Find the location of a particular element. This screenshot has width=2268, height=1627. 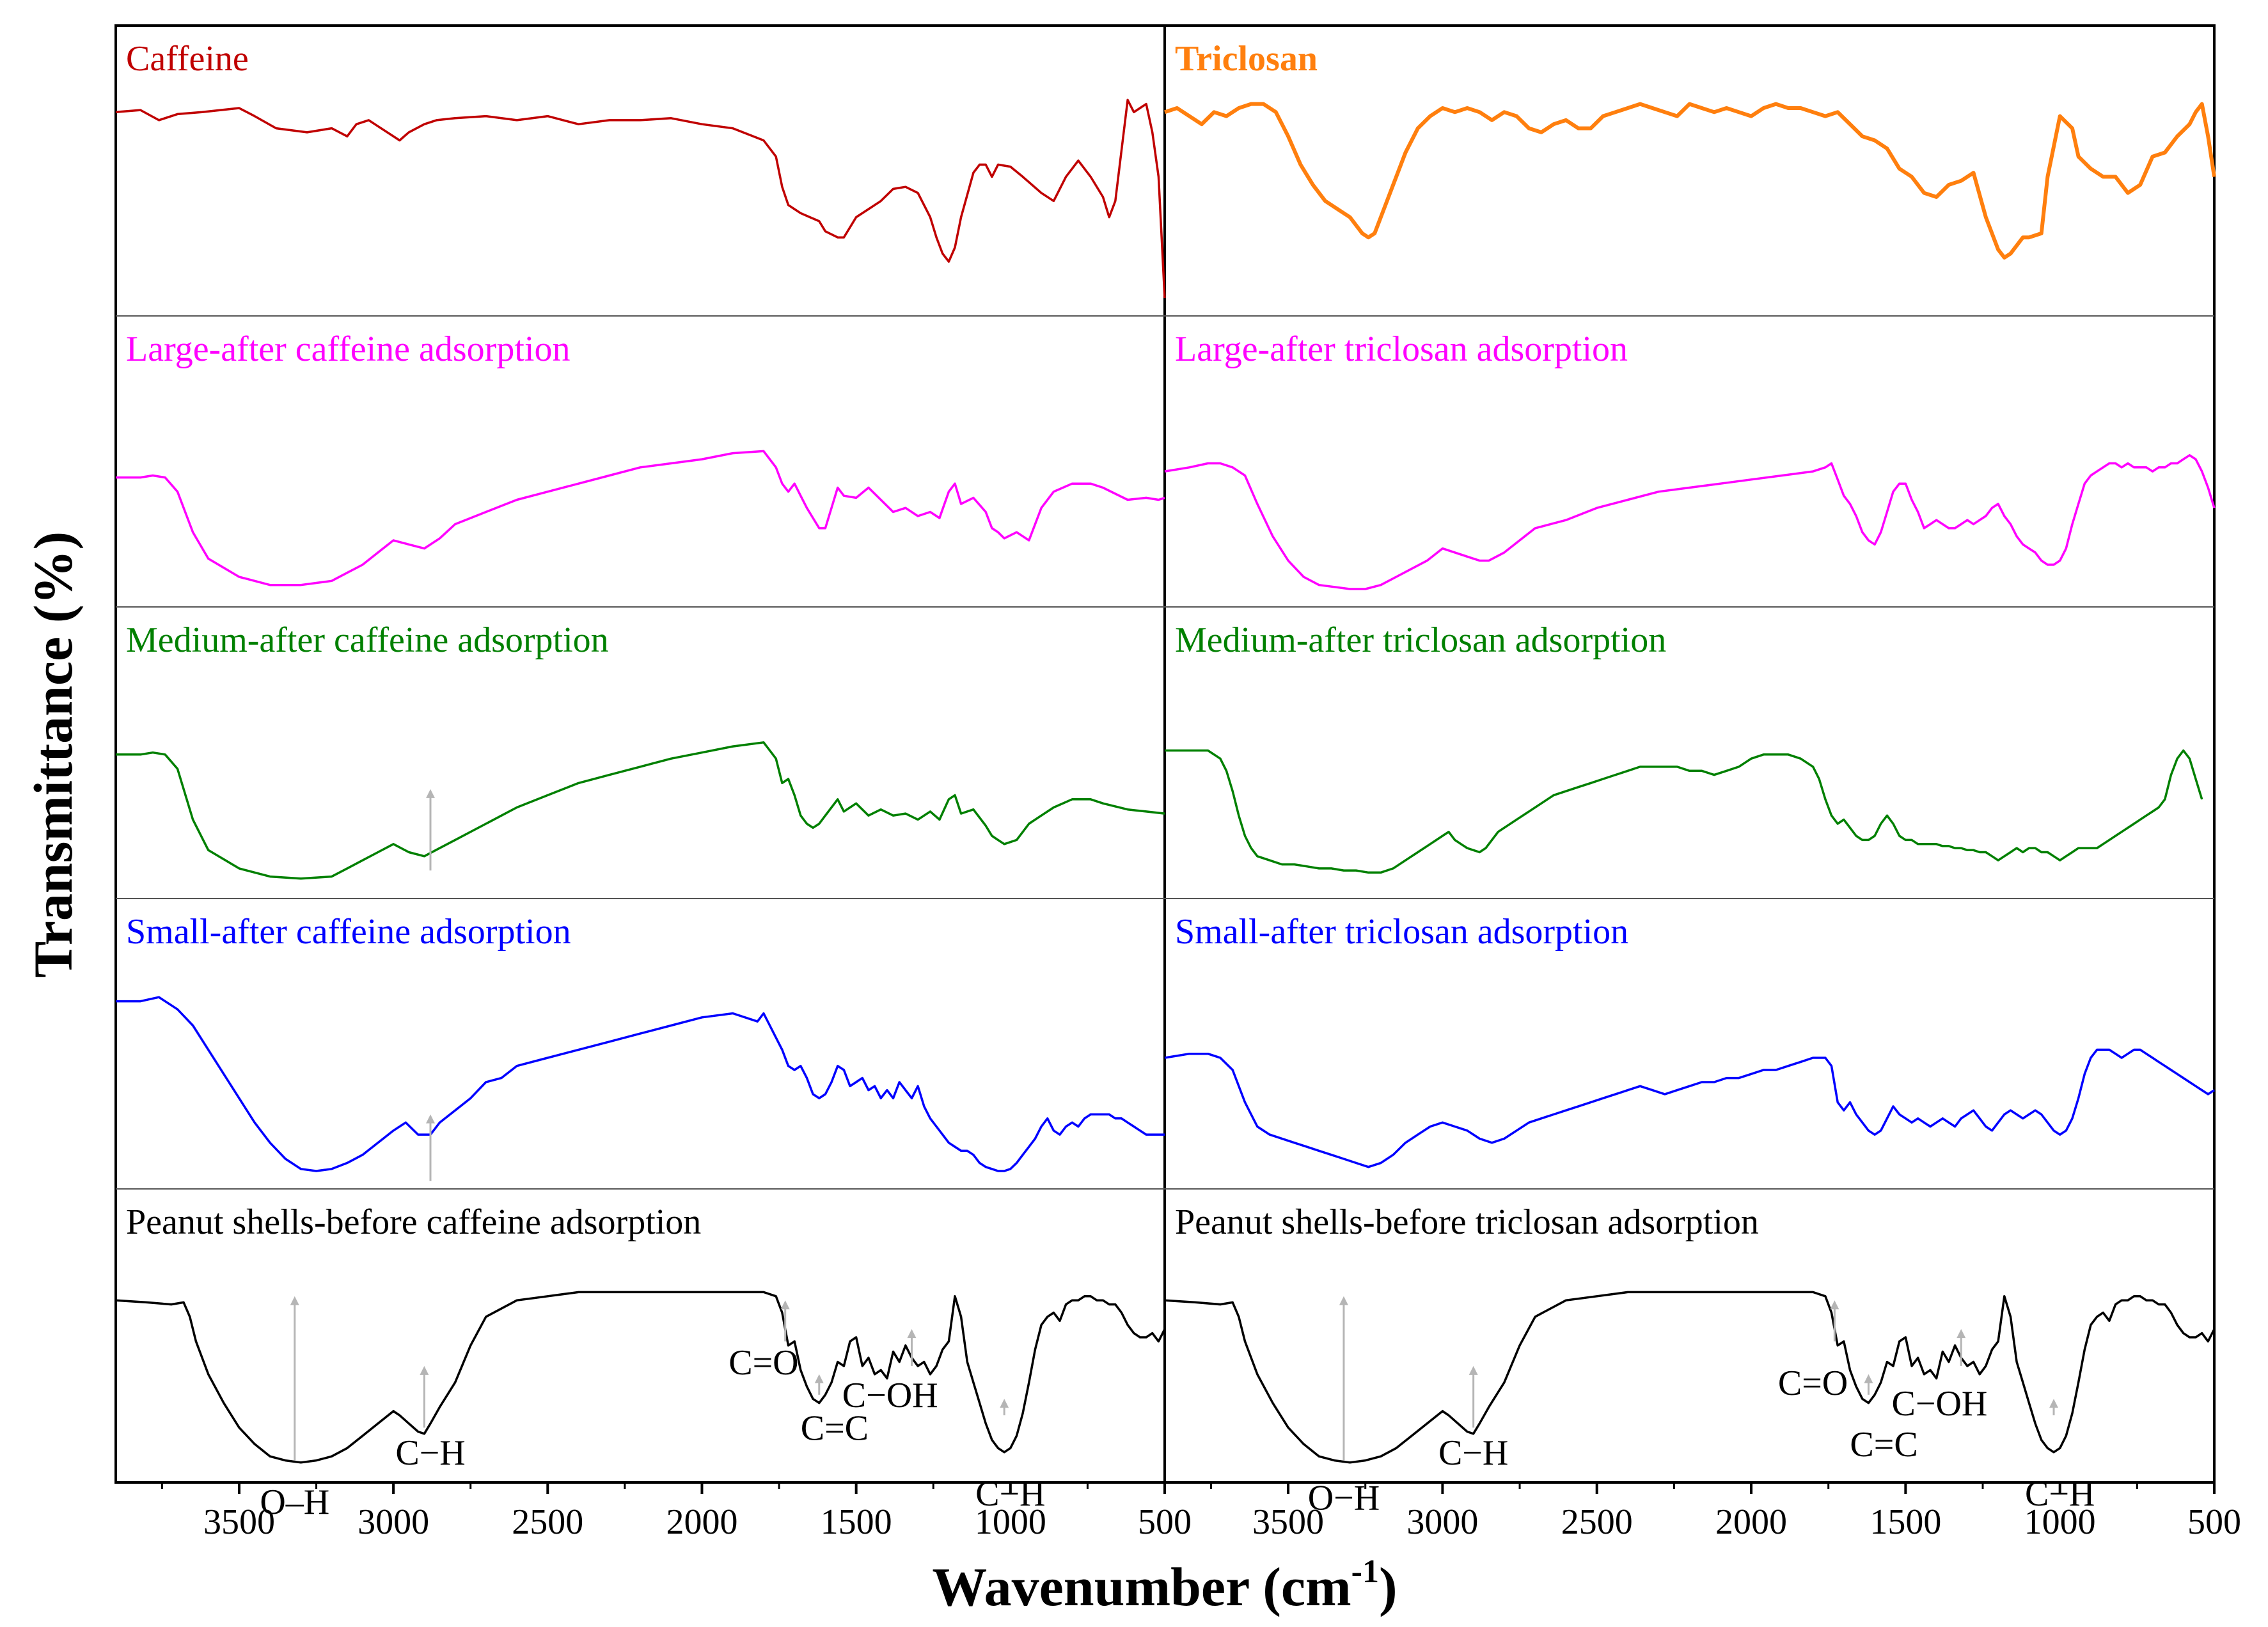

band-label-8: C=O is located at coordinates (1813, 1384).